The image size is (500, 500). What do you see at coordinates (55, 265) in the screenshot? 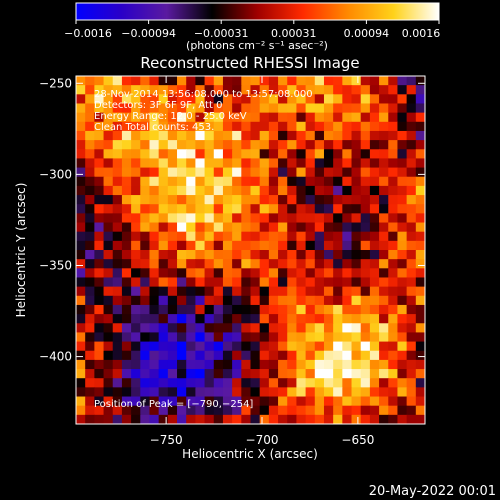
I see `y-tick-label: −350` at bounding box center [55, 265].